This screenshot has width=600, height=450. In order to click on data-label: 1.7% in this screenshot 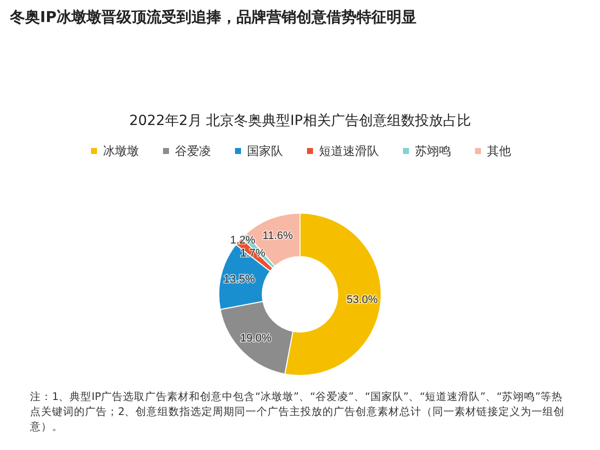, I will do `click(253, 253)`.